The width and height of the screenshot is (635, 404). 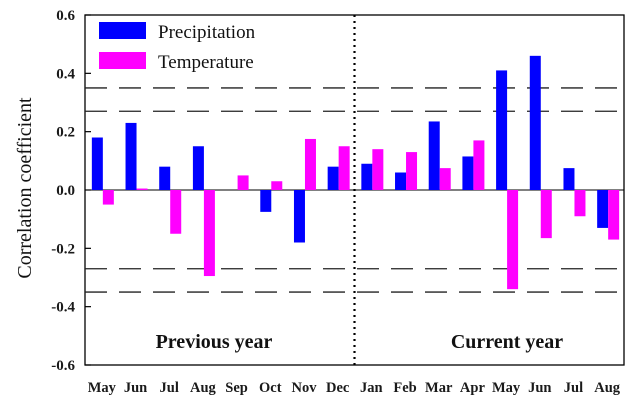 I want to click on y-tick-label: -0.6, so click(x=63, y=366).